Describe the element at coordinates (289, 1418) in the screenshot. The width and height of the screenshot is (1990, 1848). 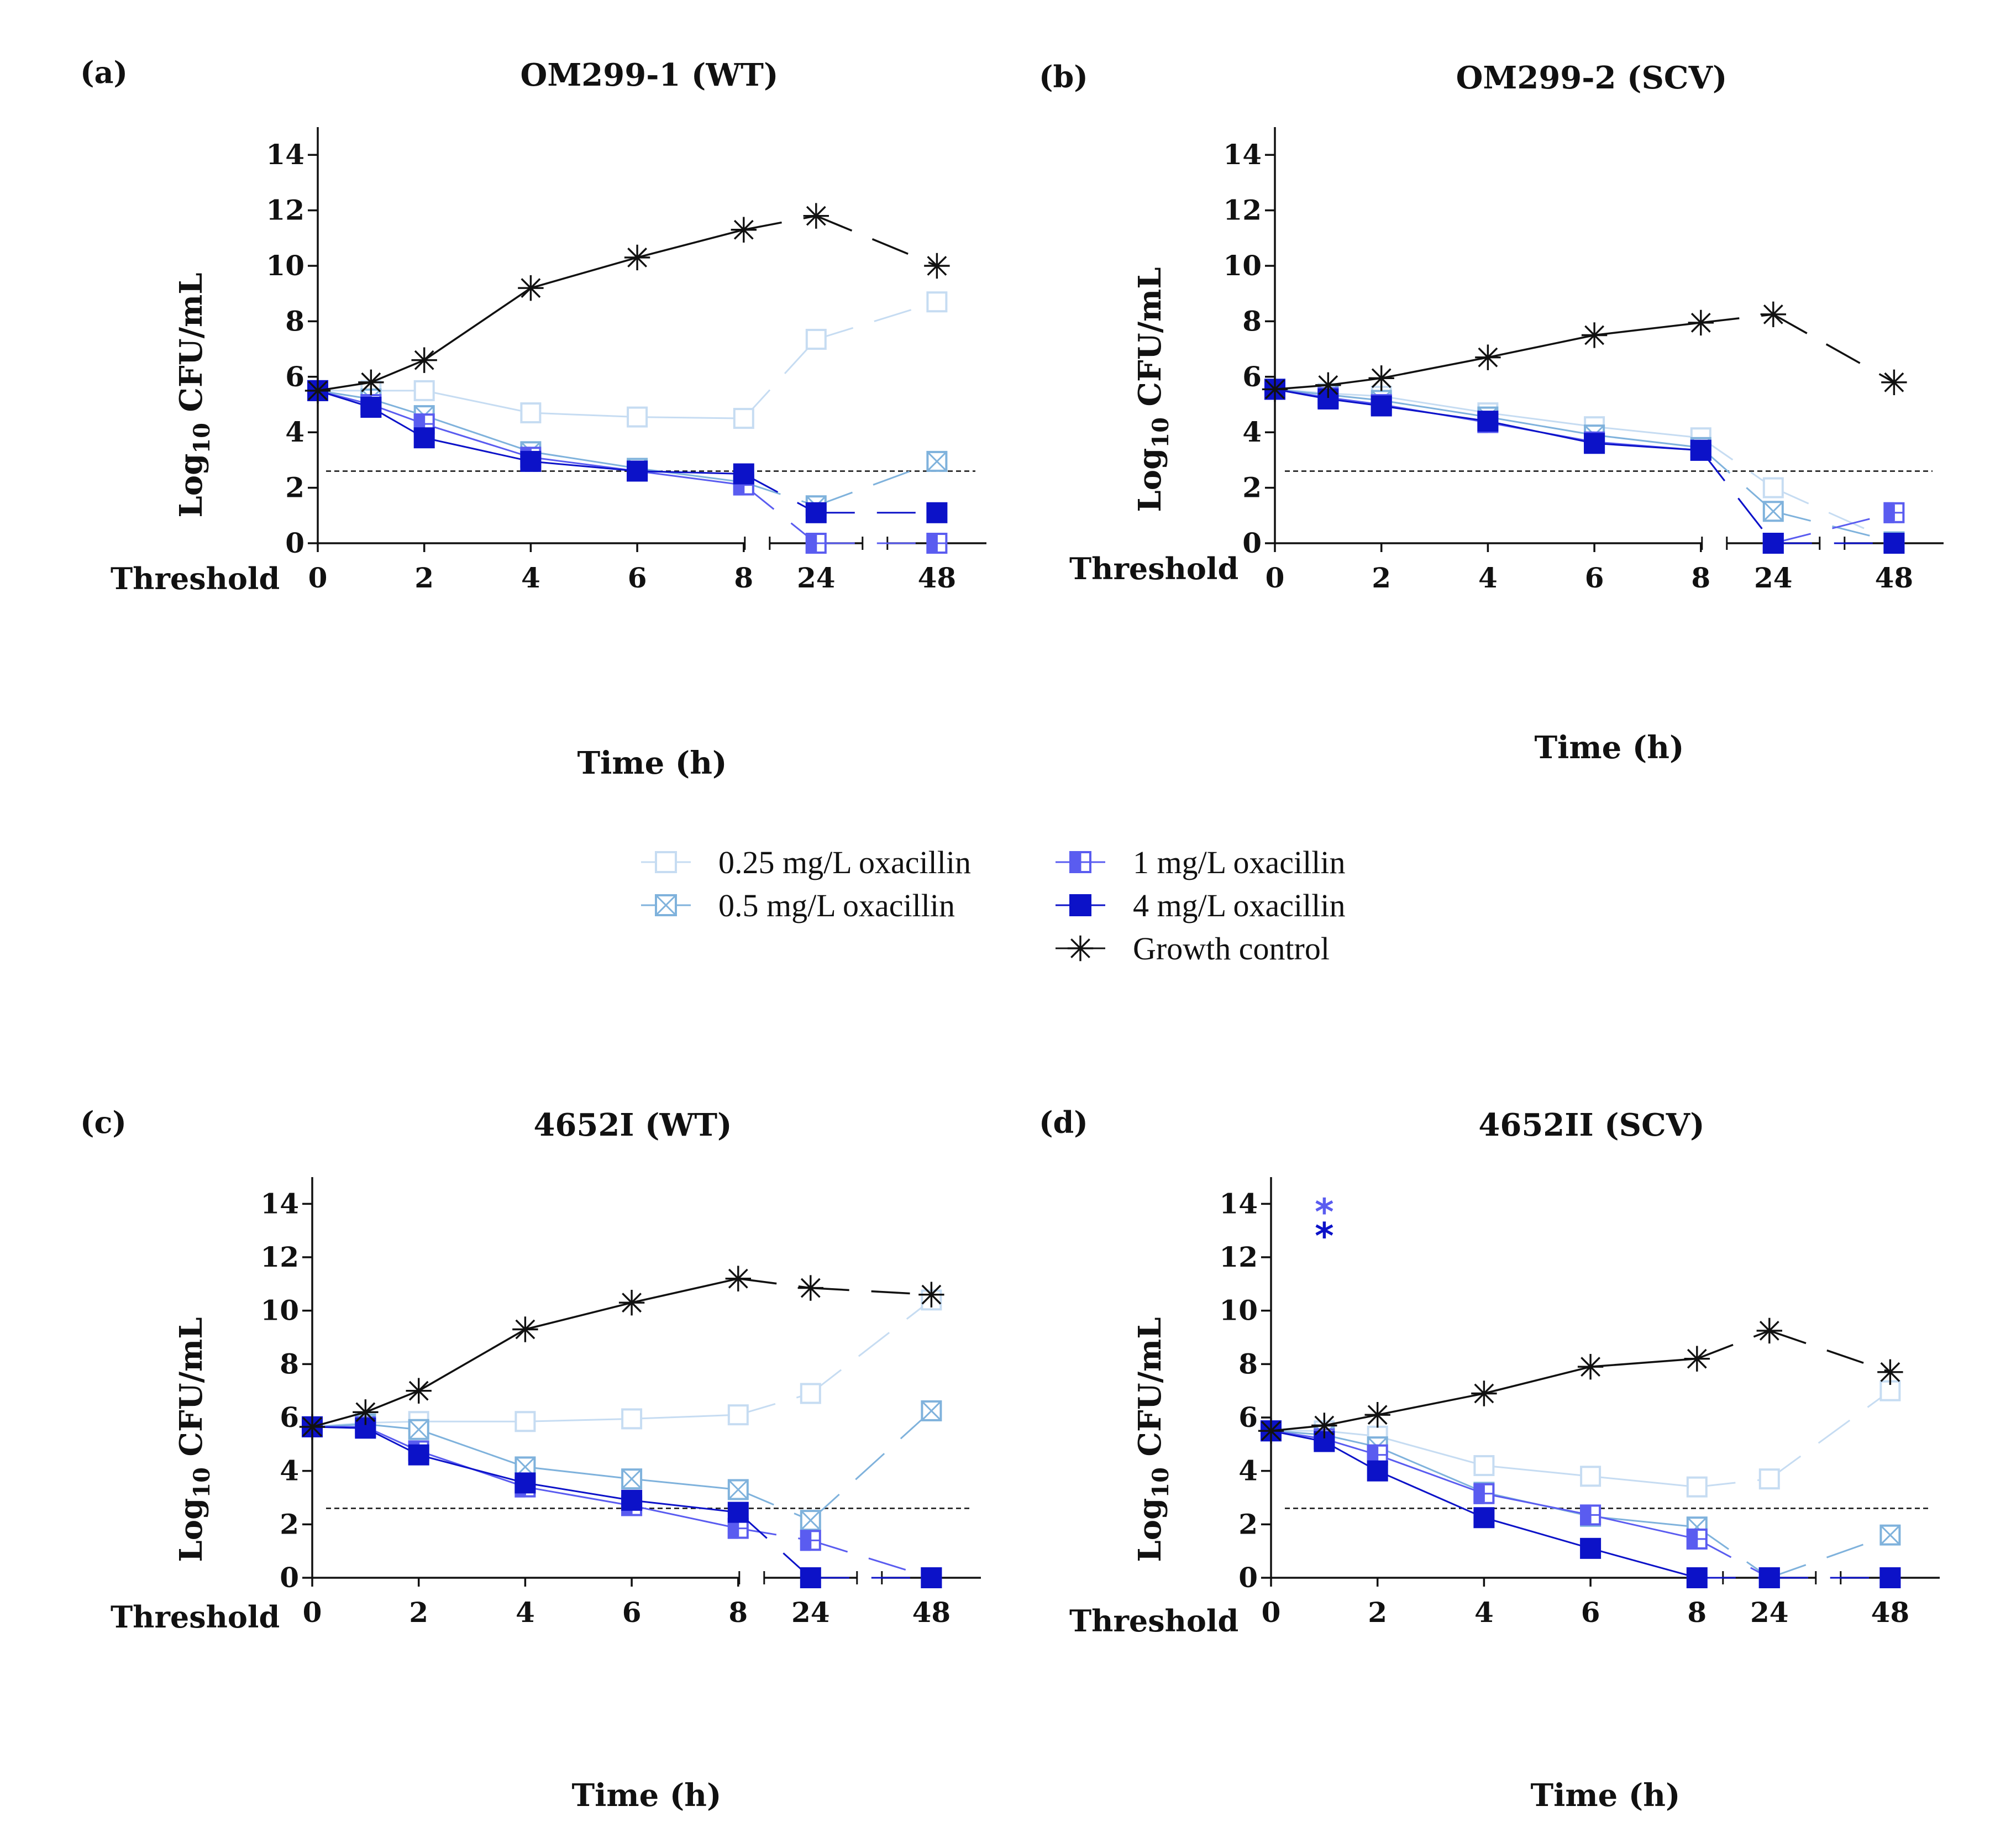
I see `y-tick-label: 6` at that location.